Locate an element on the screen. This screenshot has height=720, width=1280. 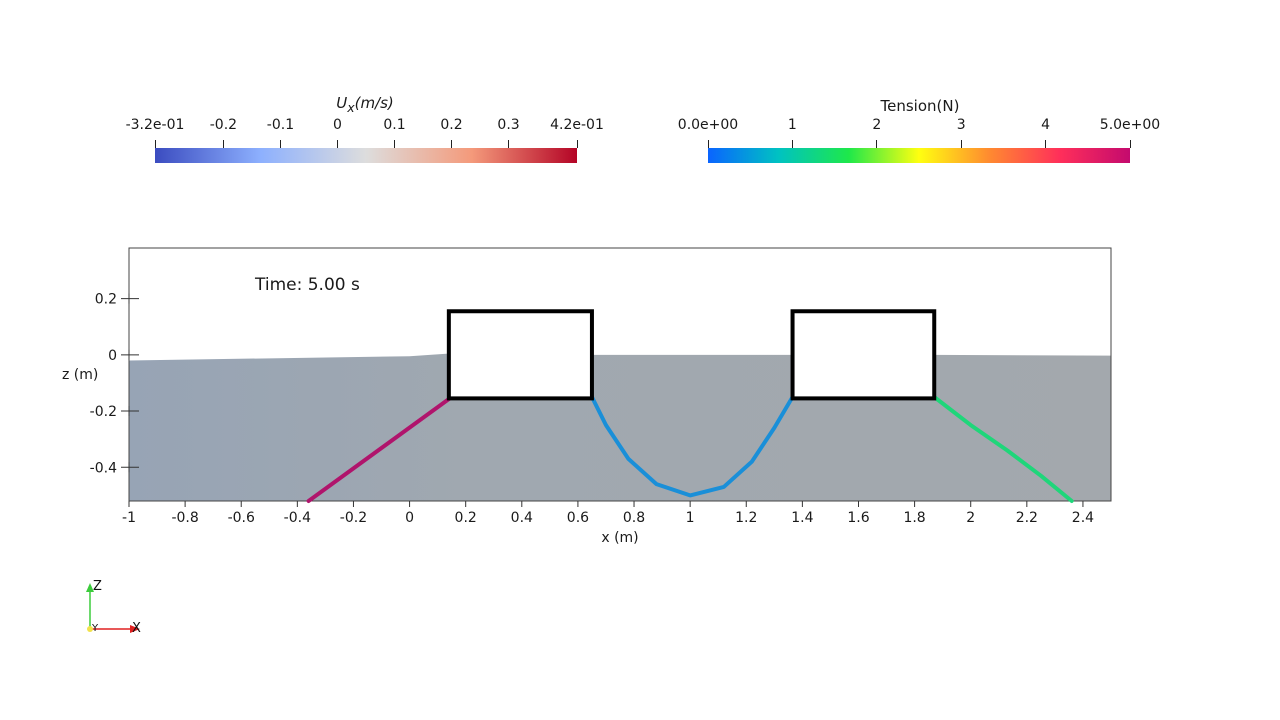
floater-left is located at coordinates (520, 355).